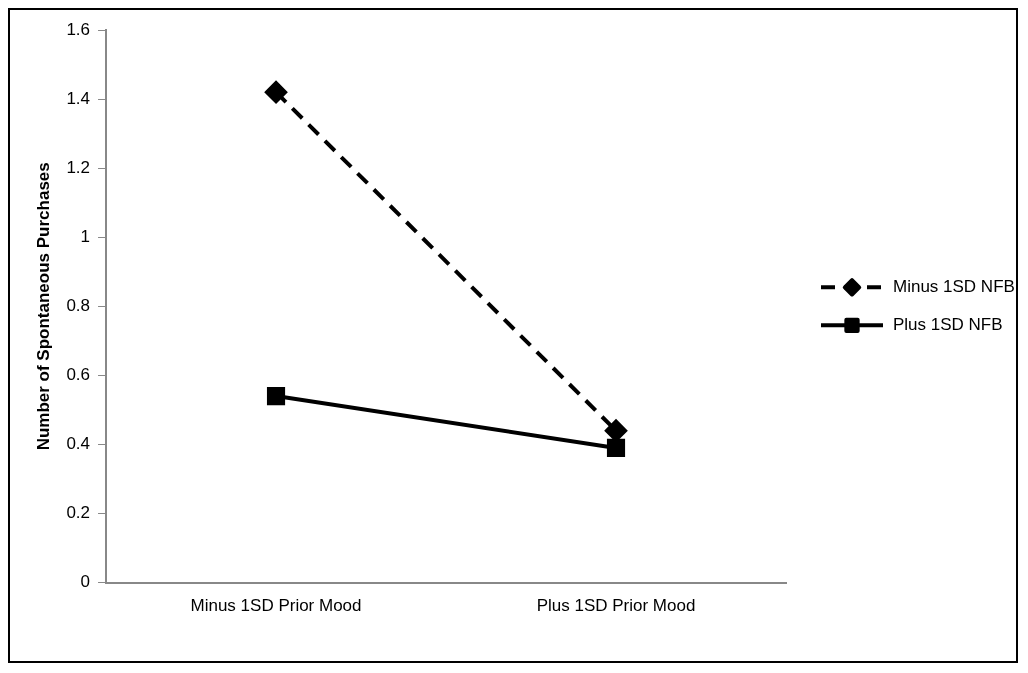  I want to click on x-tick-label: Minus 1SD Prior Mood, so click(276, 606).